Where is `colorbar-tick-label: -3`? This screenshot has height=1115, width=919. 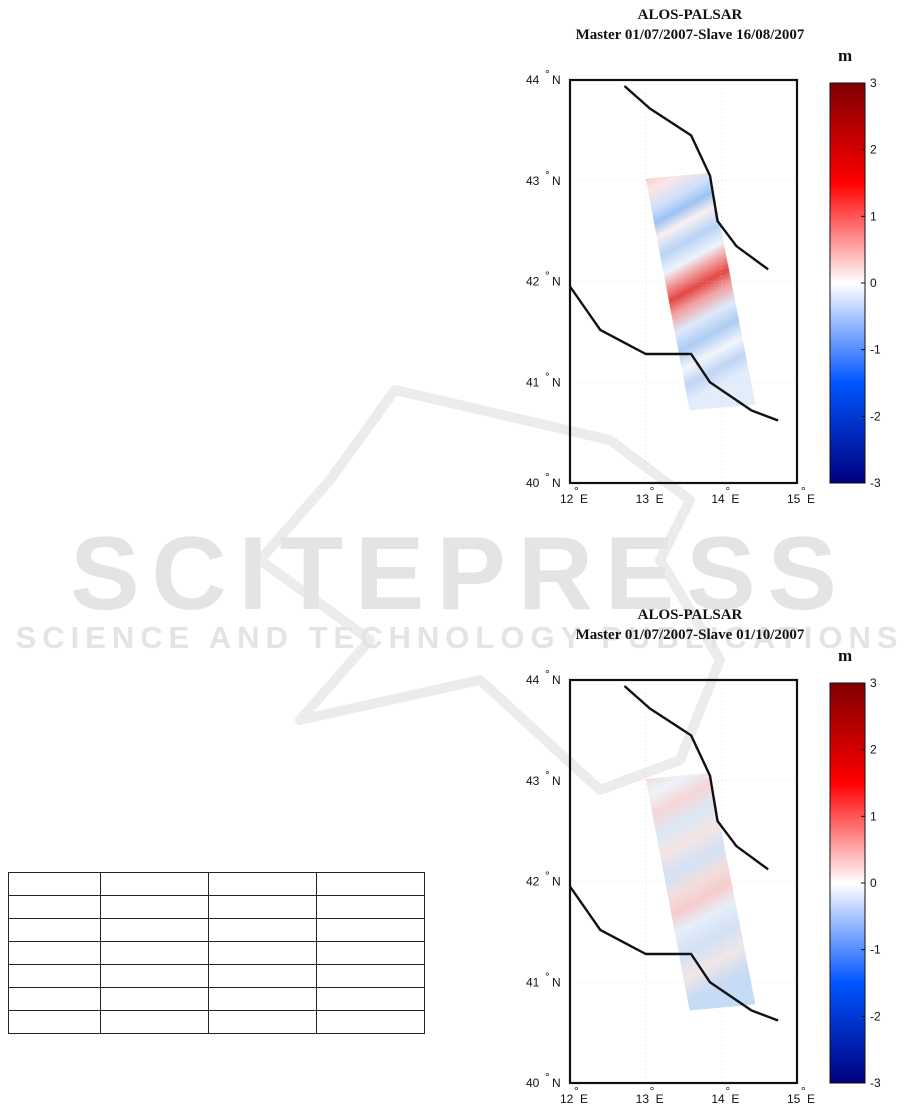
colorbar-tick-label: -3 is located at coordinates (875, 1083).